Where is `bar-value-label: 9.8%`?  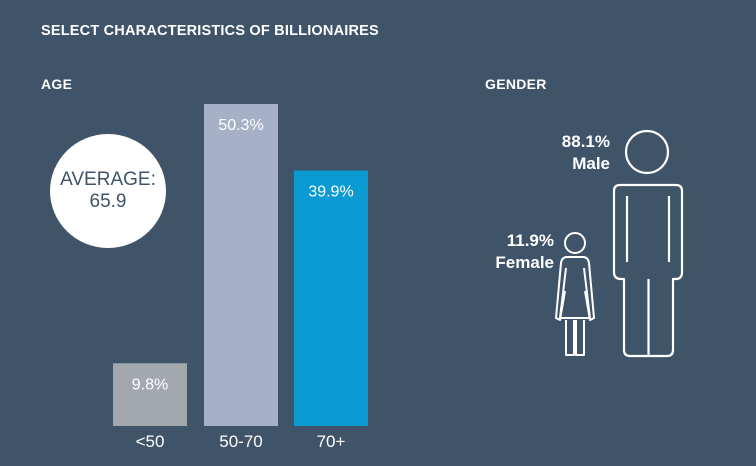
bar-value-label: 9.8% is located at coordinates (150, 384).